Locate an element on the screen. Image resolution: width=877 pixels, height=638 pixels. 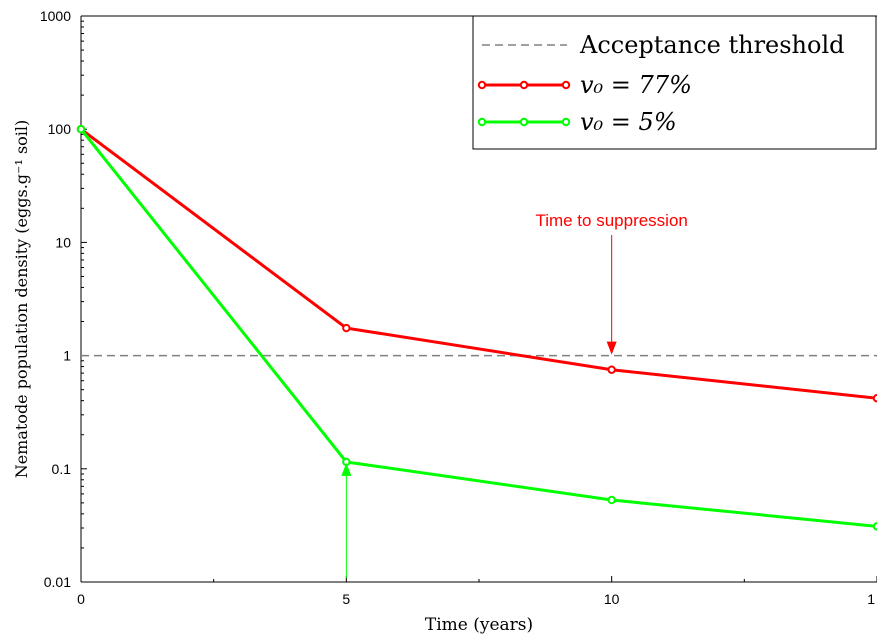
annotation-arrow-head is located at coordinates (611, 348).